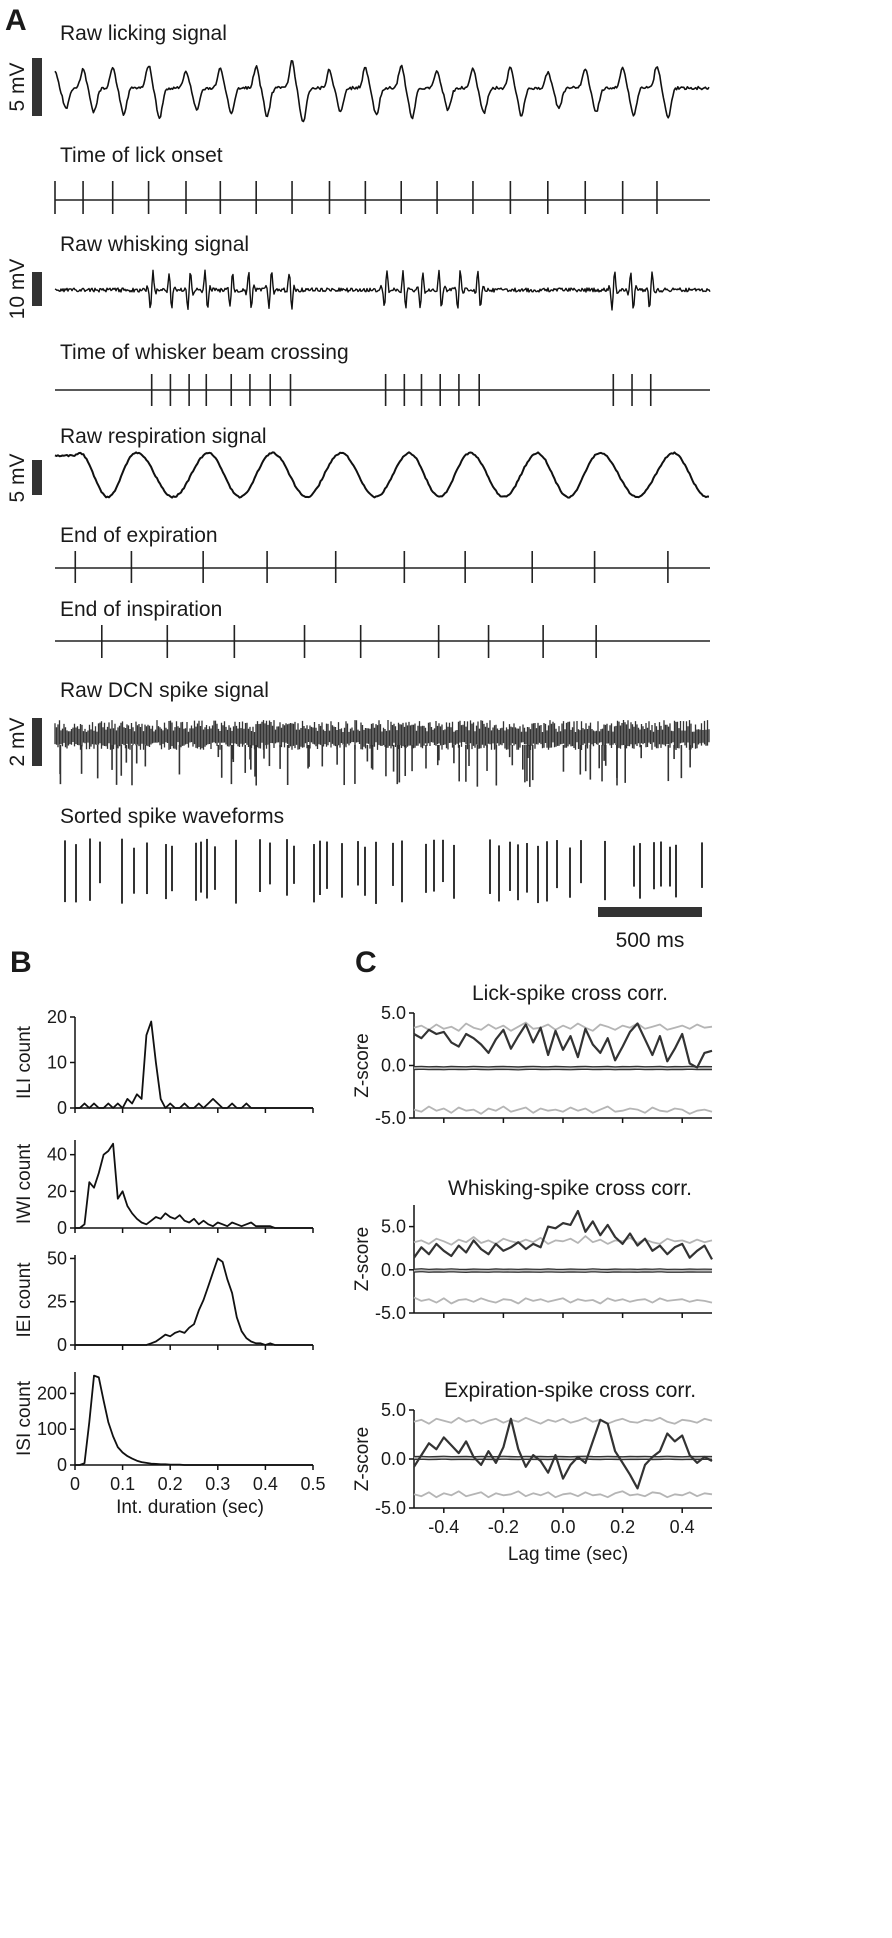 The height and width of the screenshot is (1938, 892). What do you see at coordinates (75, 1484) in the screenshot?
I see `x-tick-label: 0` at bounding box center [75, 1484].